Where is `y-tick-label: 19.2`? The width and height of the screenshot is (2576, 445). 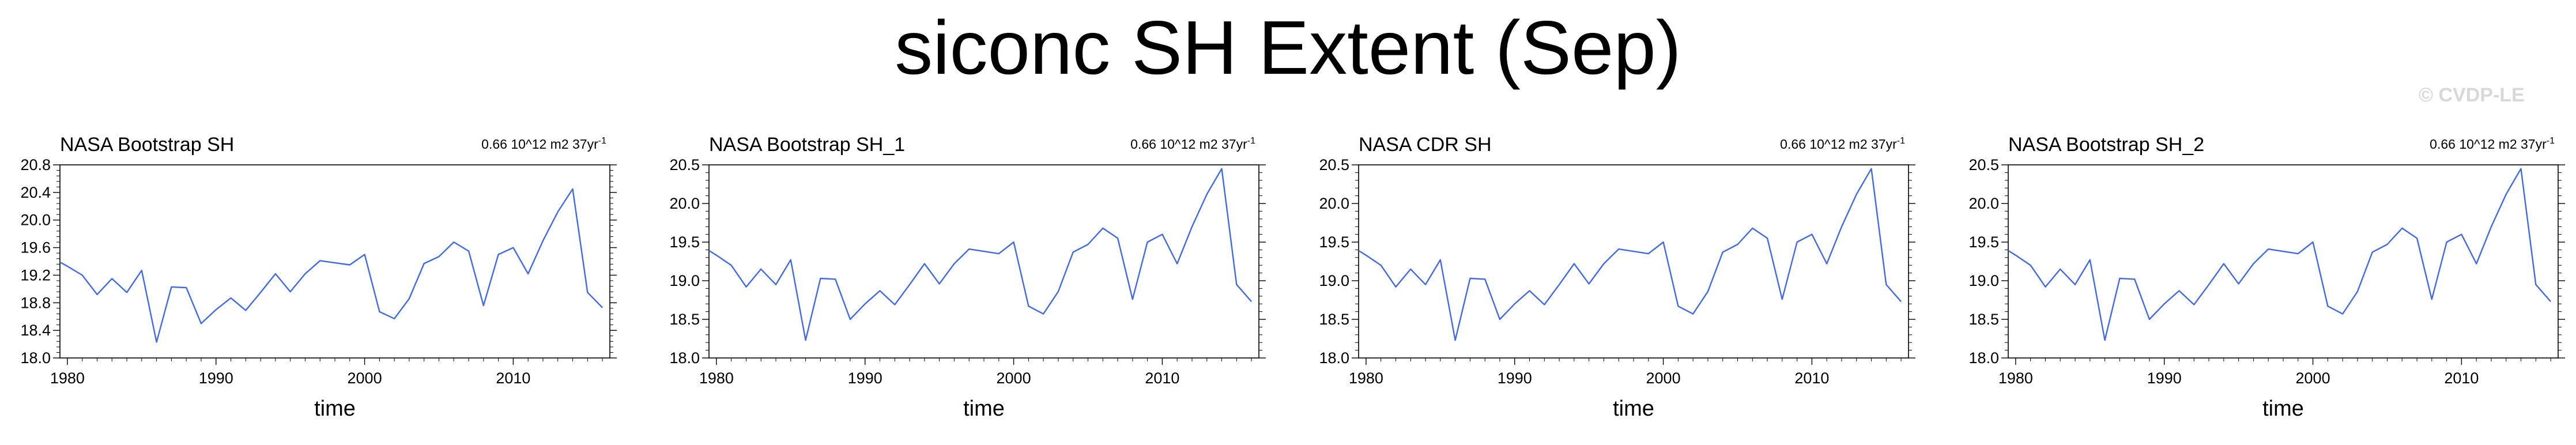
y-tick-label: 19.2 is located at coordinates (35, 275).